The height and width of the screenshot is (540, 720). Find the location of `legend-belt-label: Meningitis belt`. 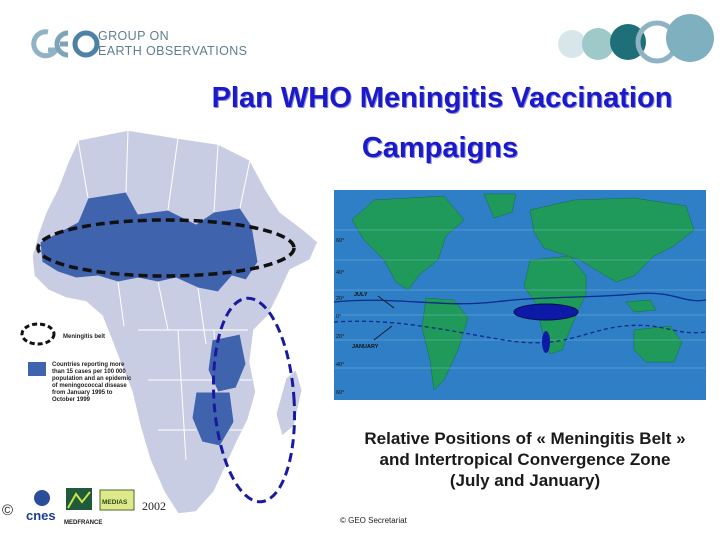

legend-belt-label: Meningitis belt is located at coordinates (84, 337).